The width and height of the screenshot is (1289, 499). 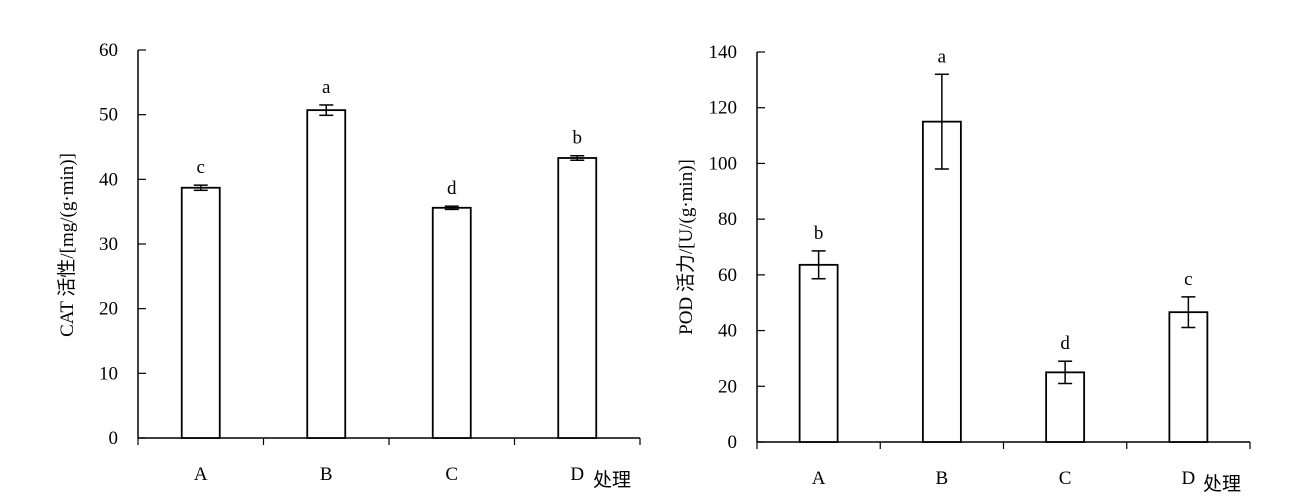 What do you see at coordinates (819, 233) in the screenshot?
I see `significance-label-A: b` at bounding box center [819, 233].